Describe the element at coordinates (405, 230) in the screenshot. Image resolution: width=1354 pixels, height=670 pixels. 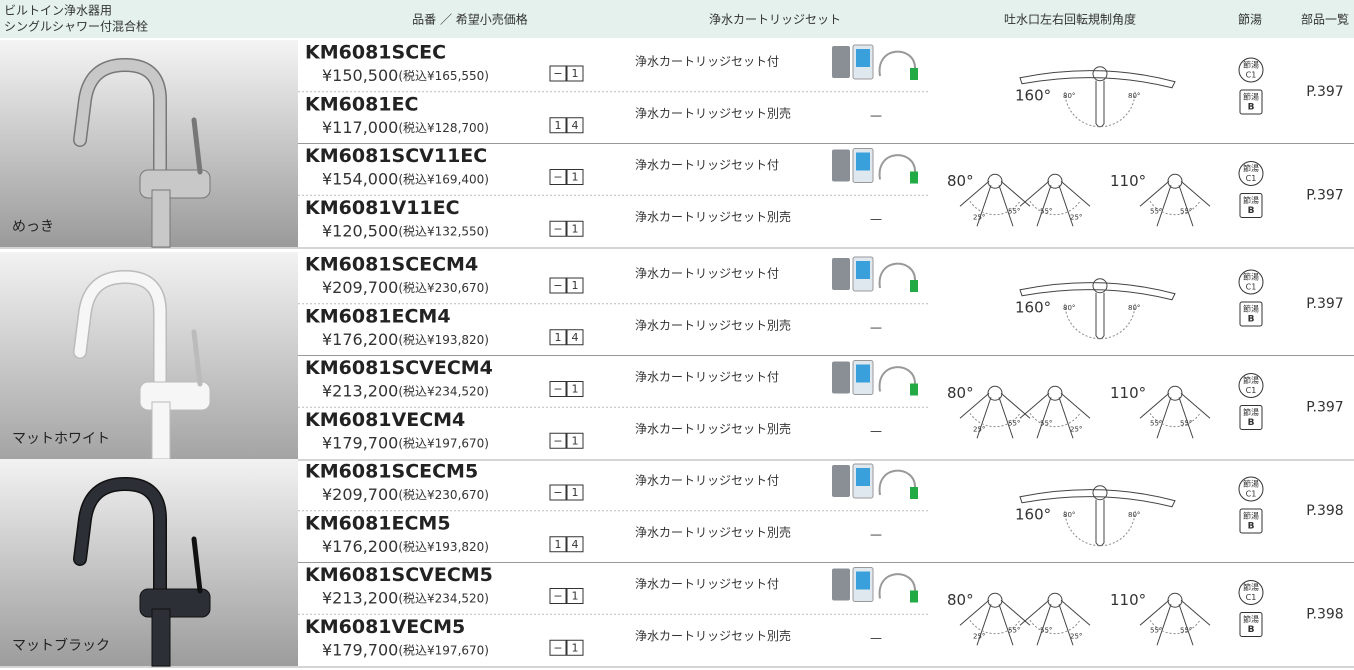
I see `price: ¥120,500(税込¥132,550)` at that location.